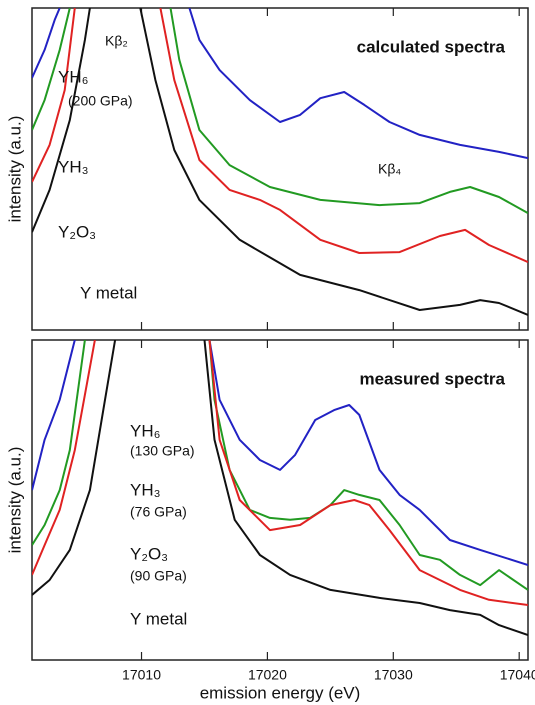  I want to click on panel-title: measured spectra, so click(432, 378).